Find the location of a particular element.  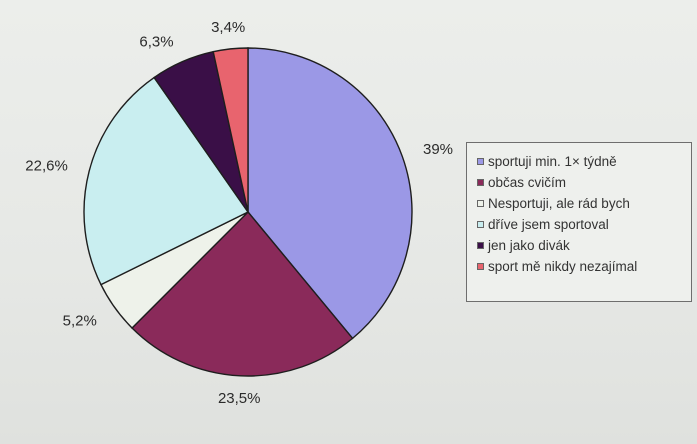

legend-label: dříve jsem sportoval is located at coordinates (548, 224).